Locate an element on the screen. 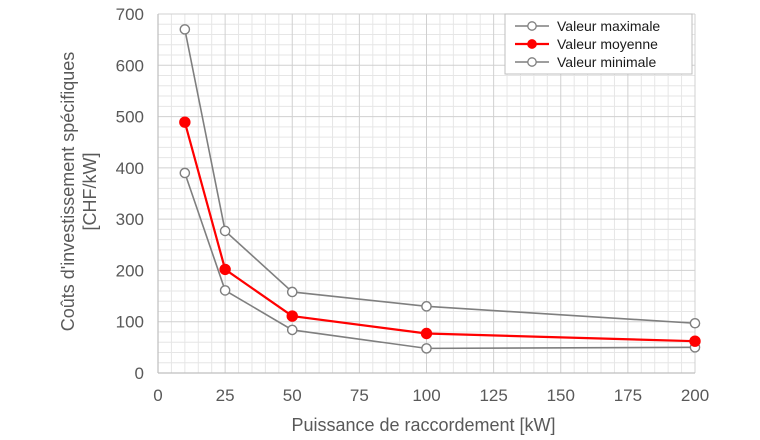  legend-label: Valeur minimale is located at coordinates (607, 62).